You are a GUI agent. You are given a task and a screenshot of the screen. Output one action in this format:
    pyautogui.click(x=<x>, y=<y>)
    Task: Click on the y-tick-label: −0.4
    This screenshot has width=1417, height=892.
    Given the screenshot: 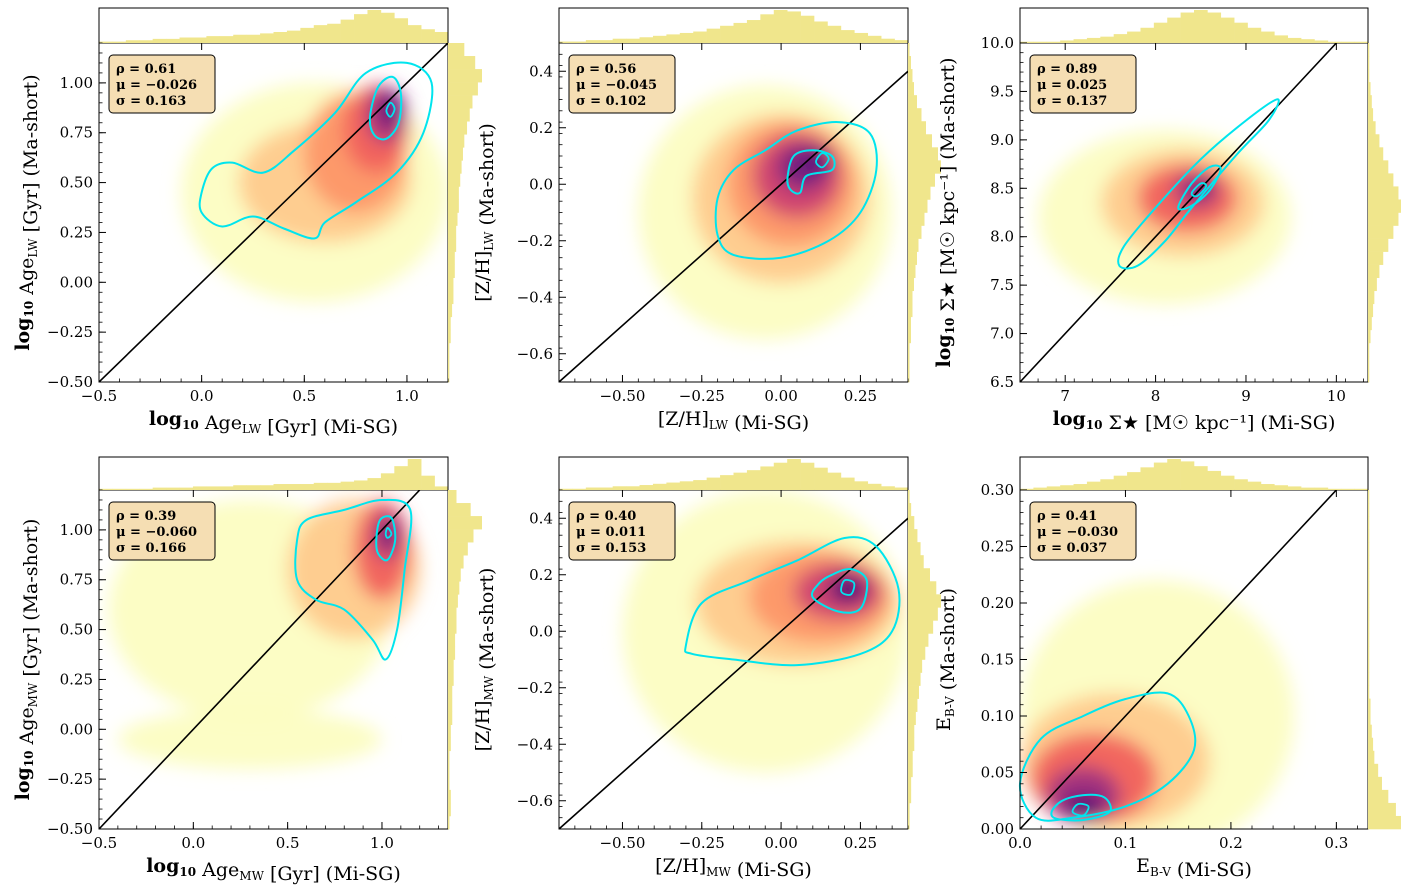 What is the action you would take?
    pyautogui.click(x=535, y=744)
    